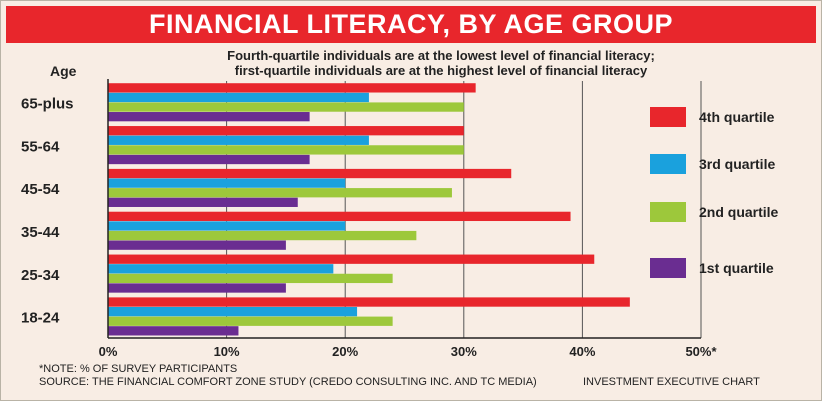  What do you see at coordinates (63, 71) in the screenshot?
I see `y-axis-label: Age` at bounding box center [63, 71].